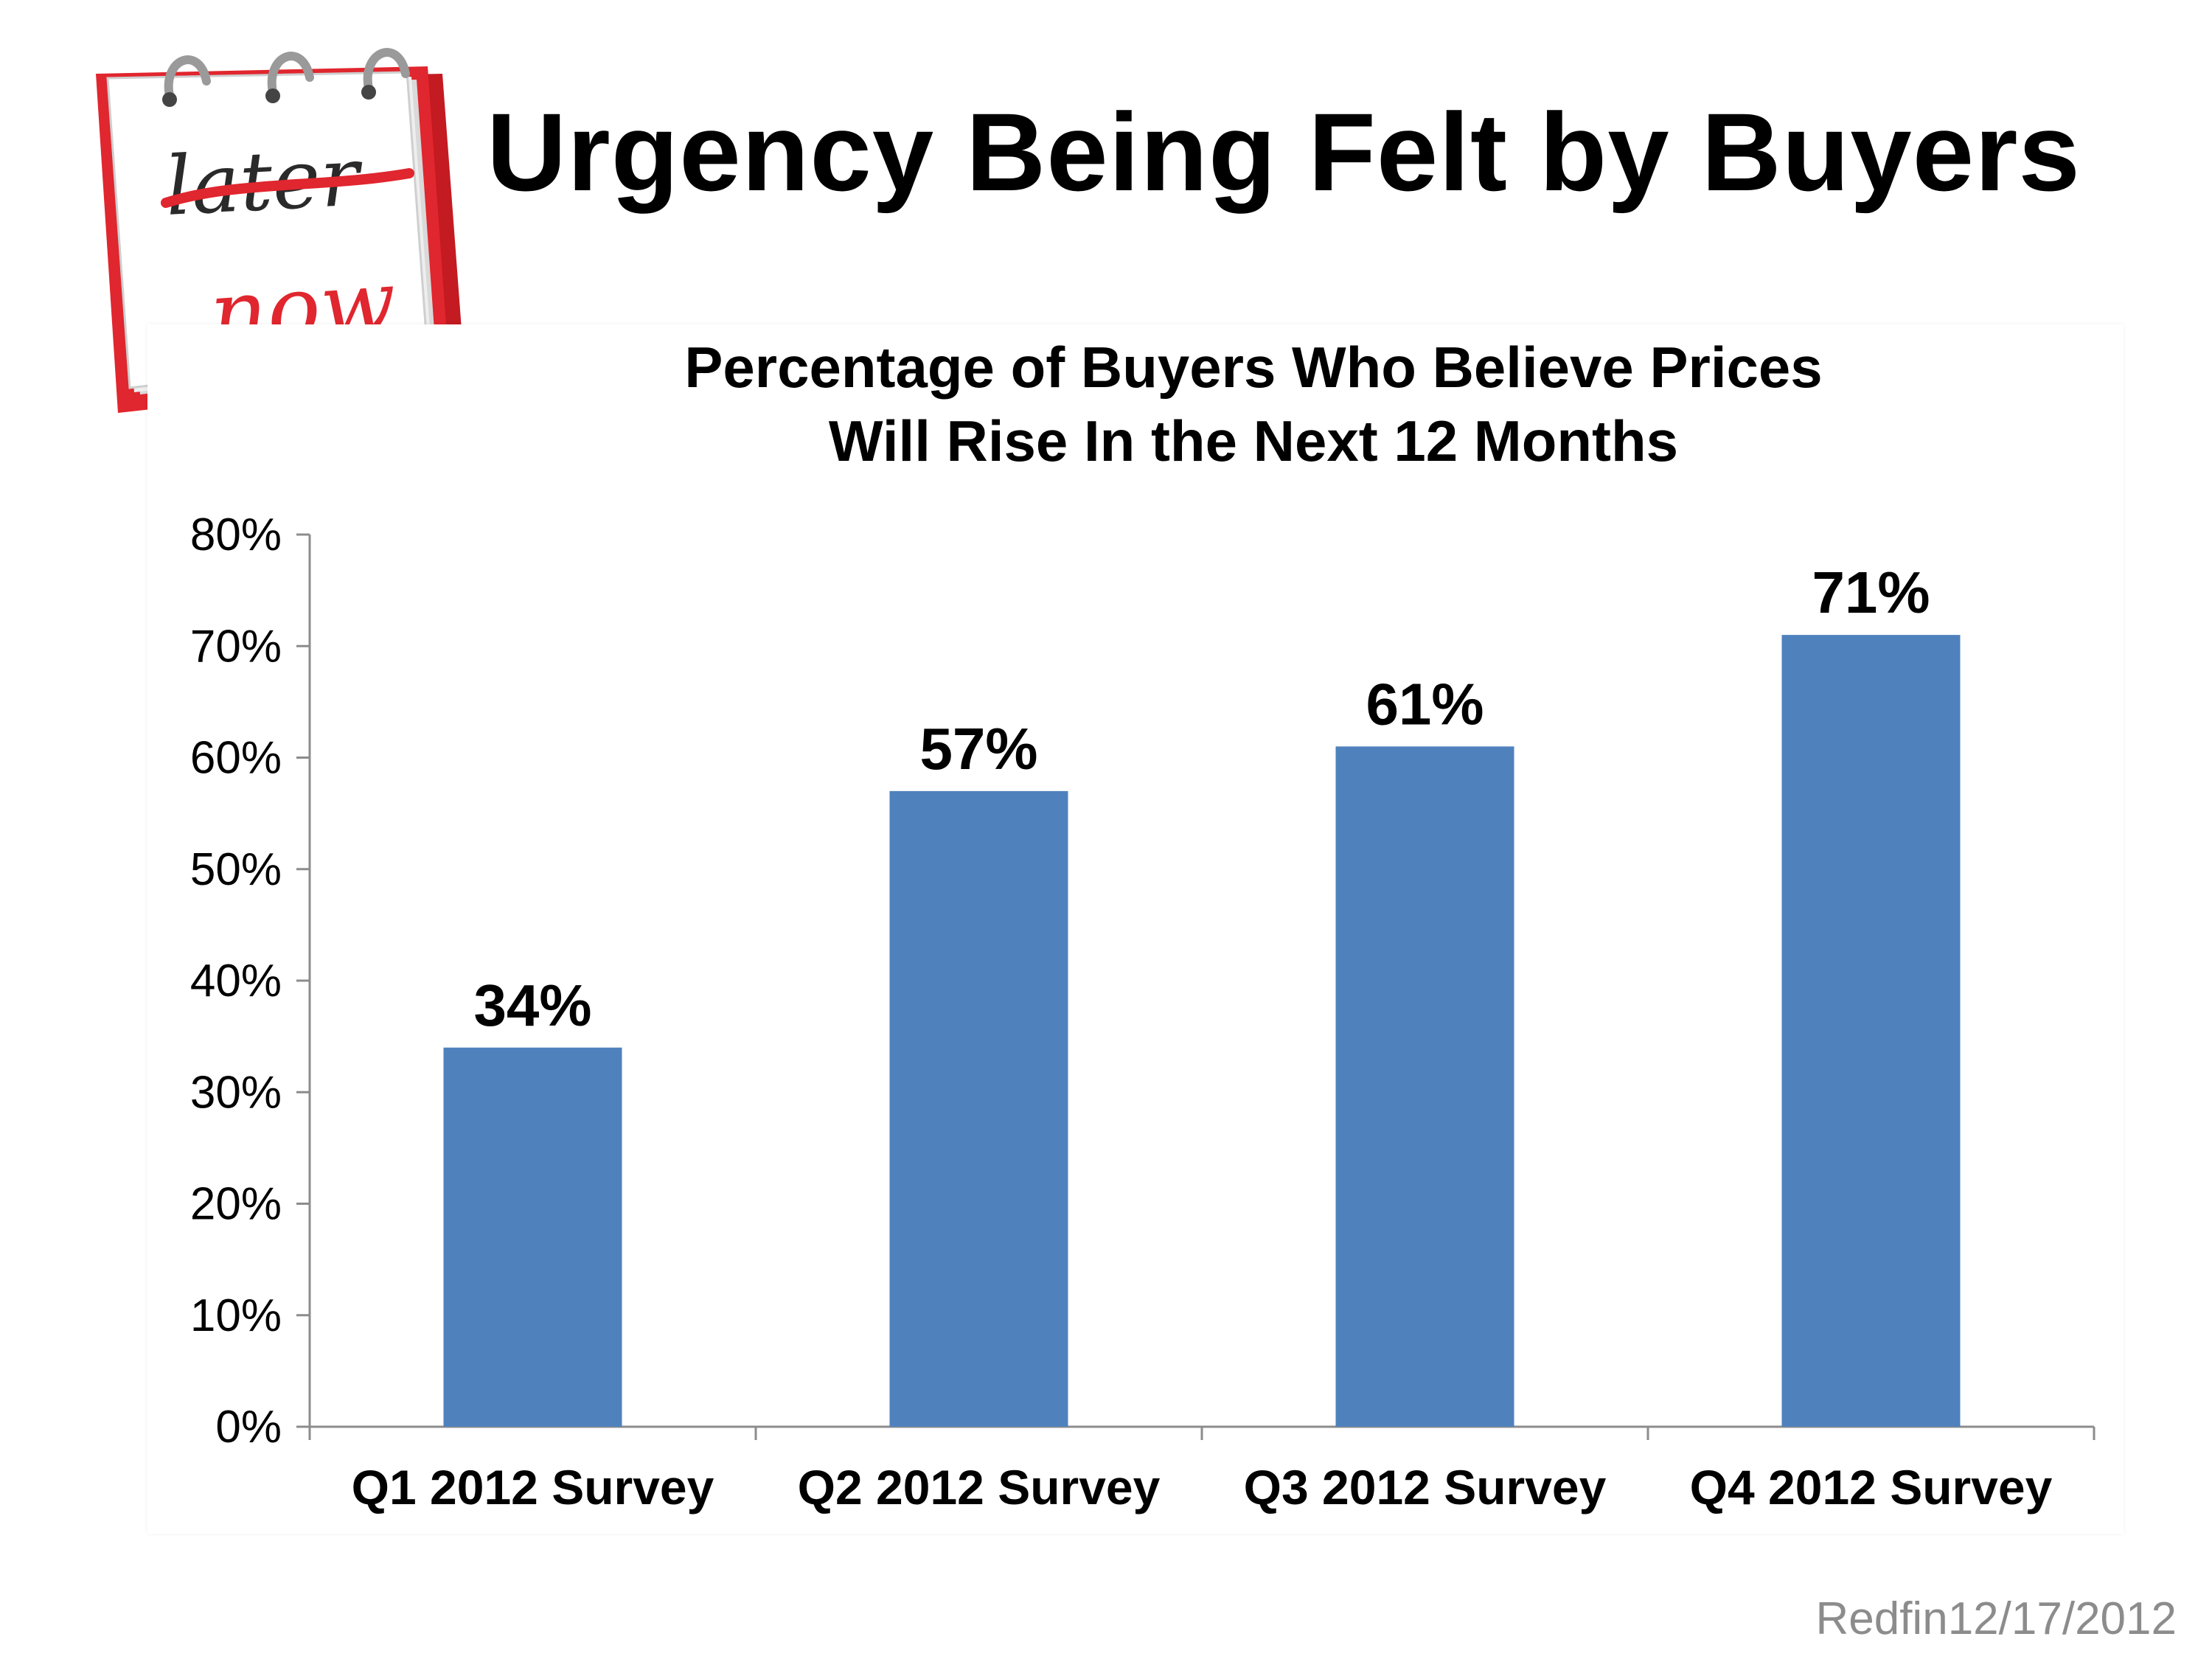  I want to click on y-tick-label: 50%, so click(236, 869).